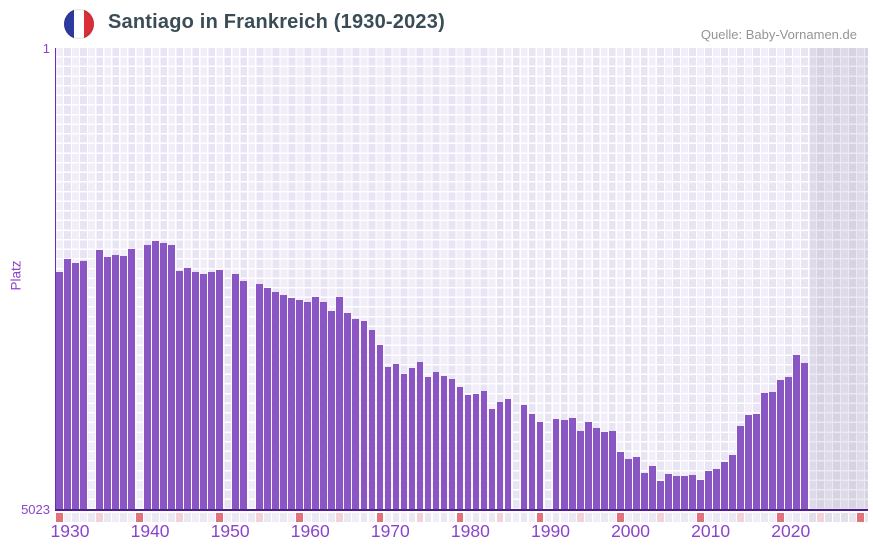 The width and height of the screenshot is (873, 552). Describe the element at coordinates (164, 375) in the screenshot. I see `bar-1943` at that location.